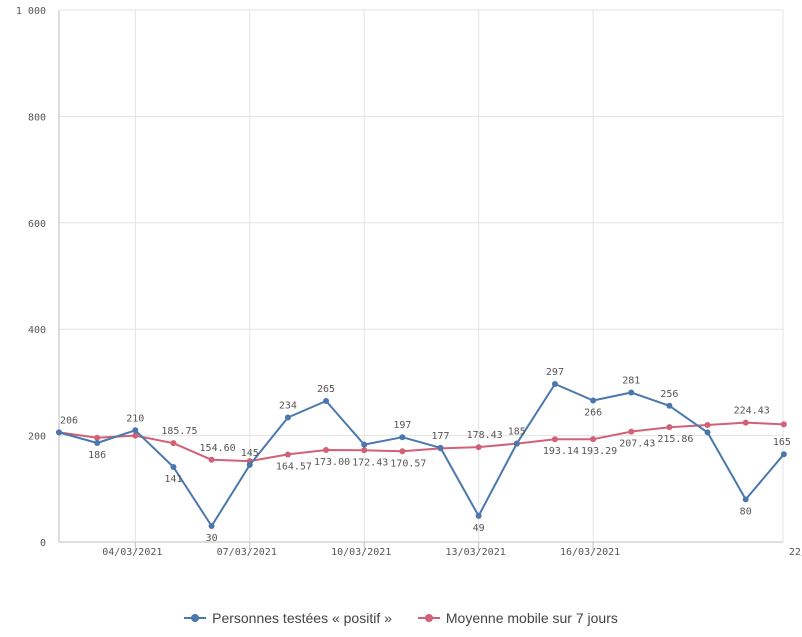 This screenshot has width=802, height=637. Describe the element at coordinates (637, 444) in the screenshot. I see `data-label-moyenne: 207.43` at that location.